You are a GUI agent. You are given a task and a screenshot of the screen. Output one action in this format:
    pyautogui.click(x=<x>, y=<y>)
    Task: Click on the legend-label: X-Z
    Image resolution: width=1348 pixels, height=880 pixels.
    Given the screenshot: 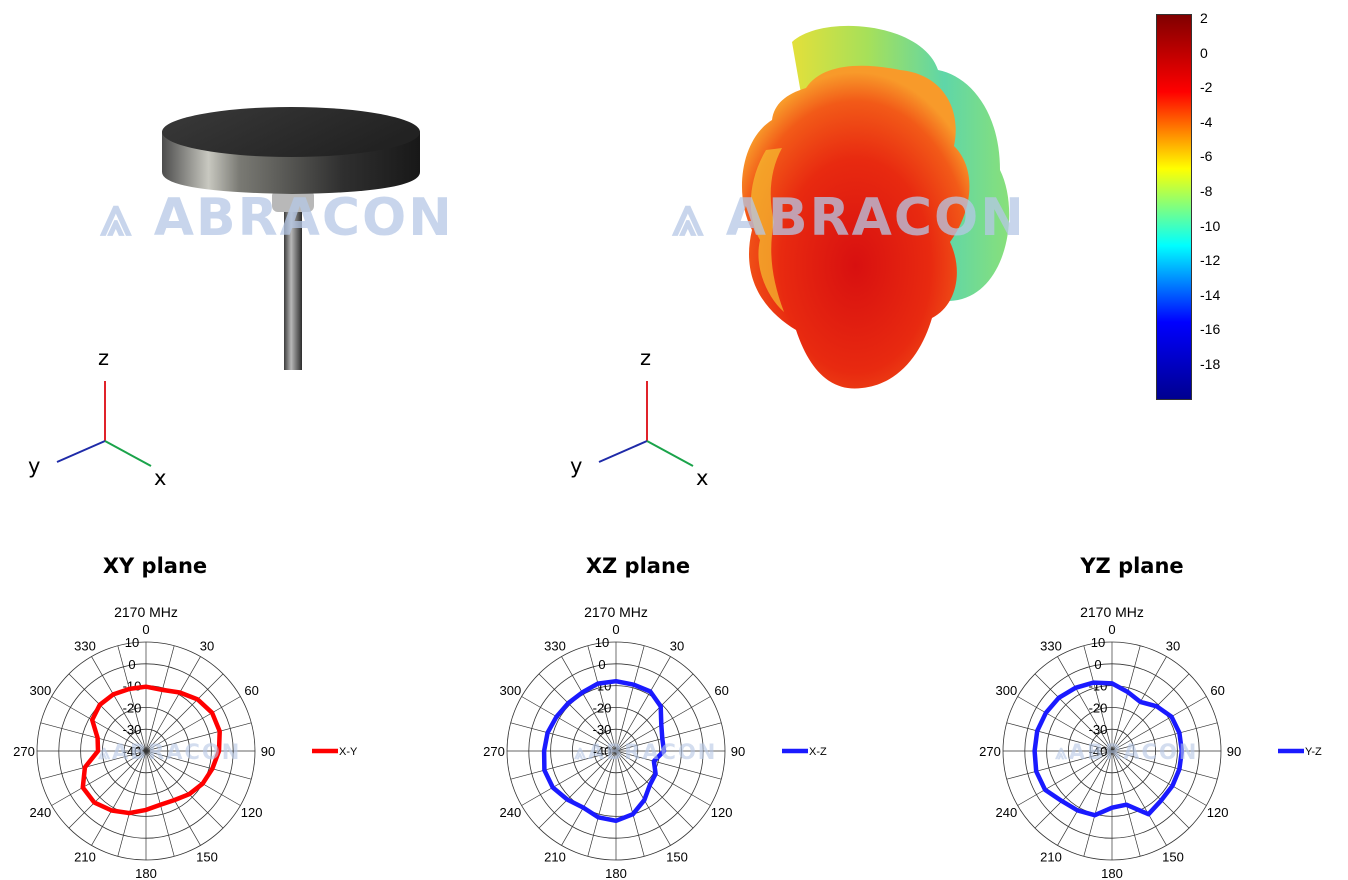 What is the action you would take?
    pyautogui.click(x=818, y=752)
    